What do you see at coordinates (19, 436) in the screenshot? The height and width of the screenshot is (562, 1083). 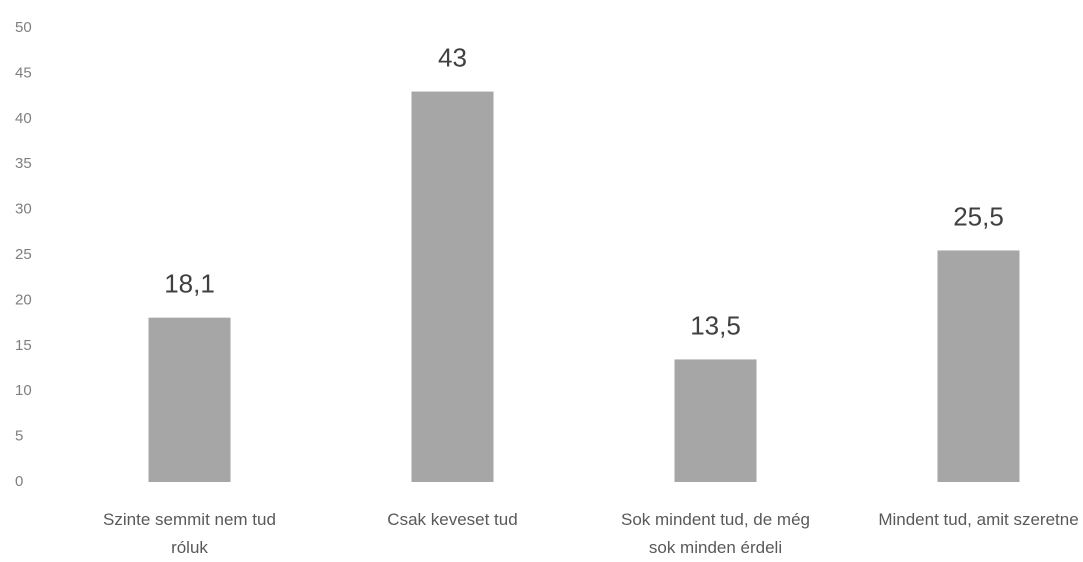 I see `y-tick-label: 5` at bounding box center [19, 436].